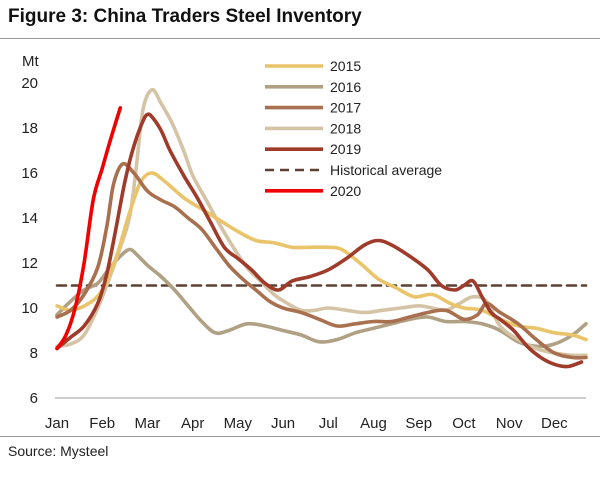  What do you see at coordinates (345, 128) in the screenshot?
I see `legend-label: 2018` at bounding box center [345, 128].